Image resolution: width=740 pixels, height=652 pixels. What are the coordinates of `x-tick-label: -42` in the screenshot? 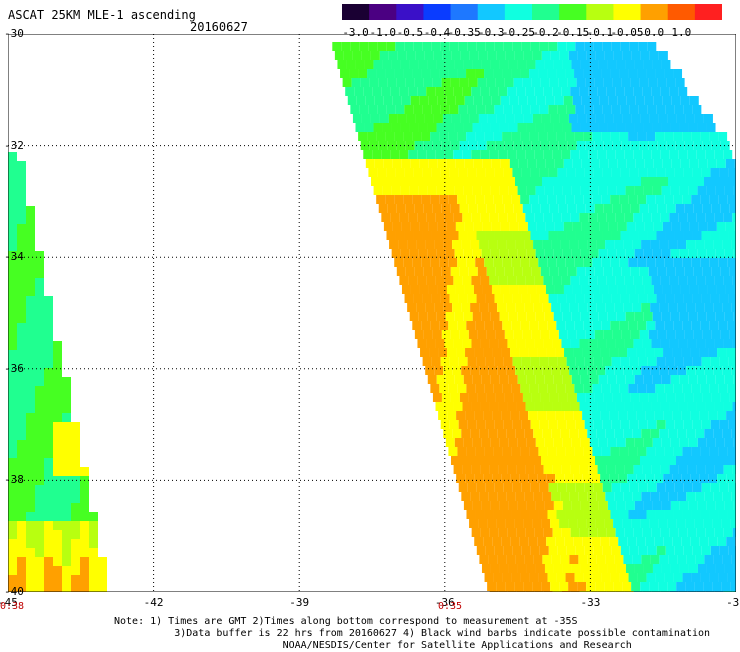 It's located at (153, 602).